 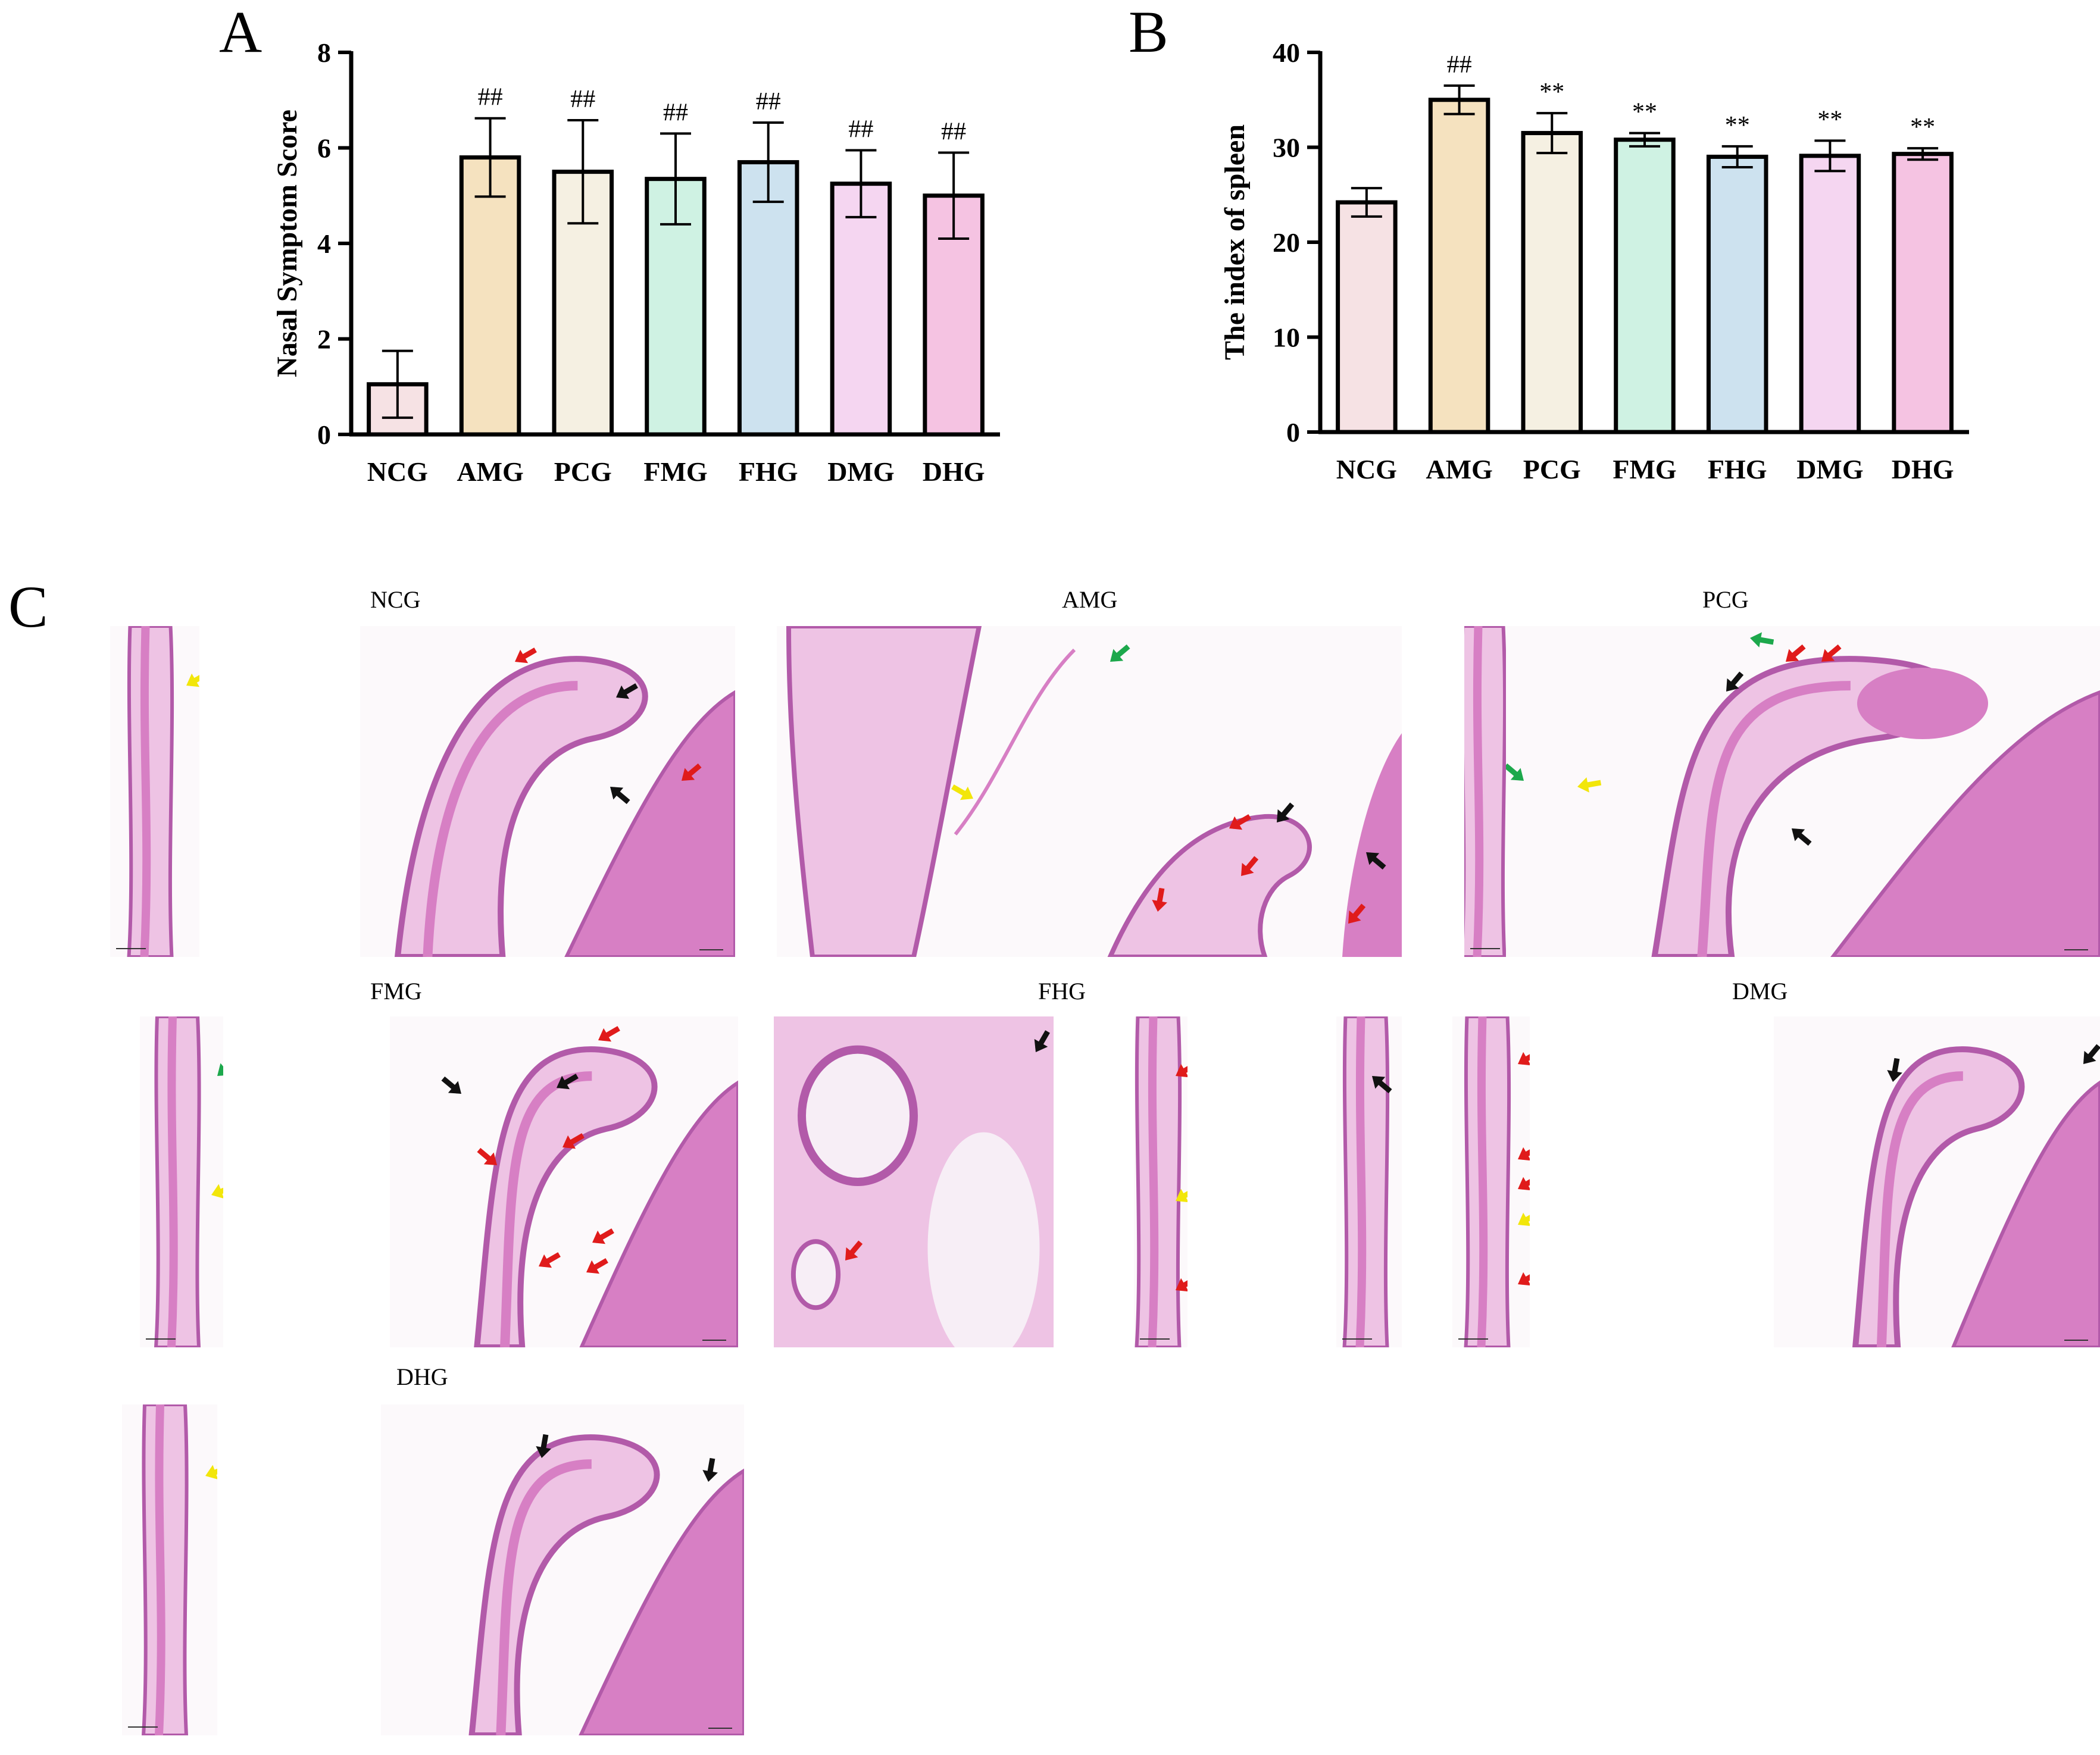 I want to click on dhg-strip-lamina, so click(x=160, y=1570).